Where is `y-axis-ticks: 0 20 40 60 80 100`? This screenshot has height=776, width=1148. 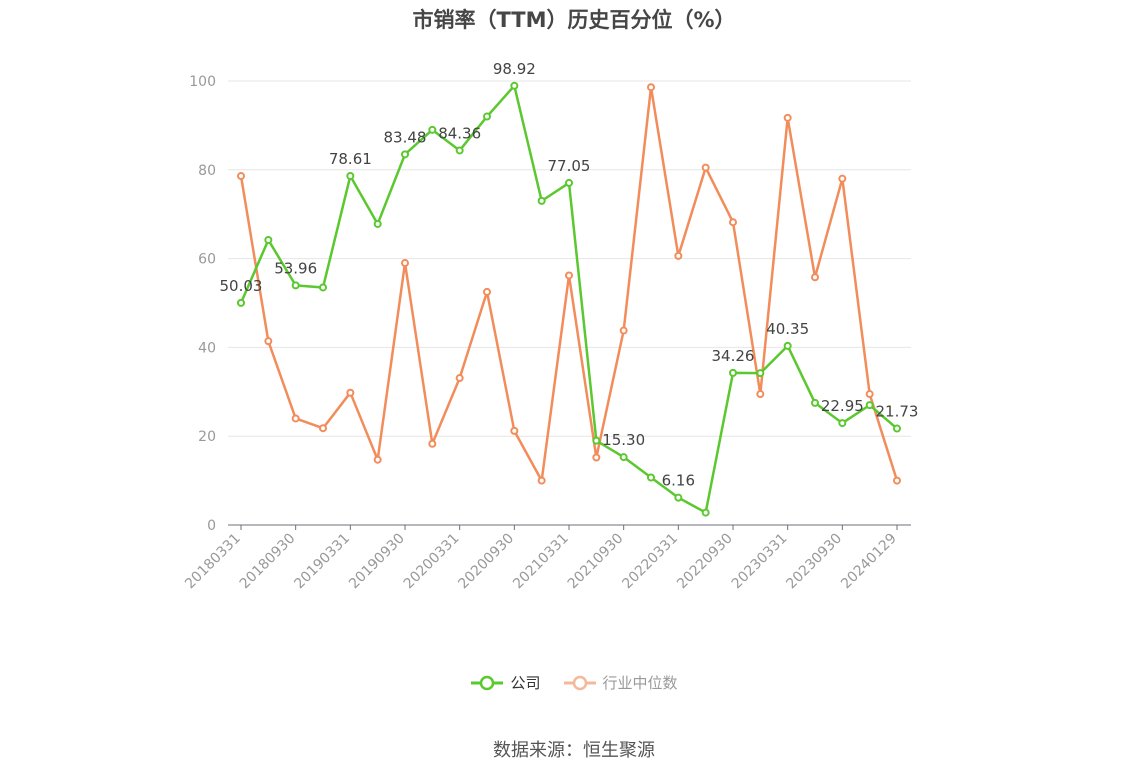 y-axis-ticks: 0 20 40 60 80 100 is located at coordinates (202, 304).